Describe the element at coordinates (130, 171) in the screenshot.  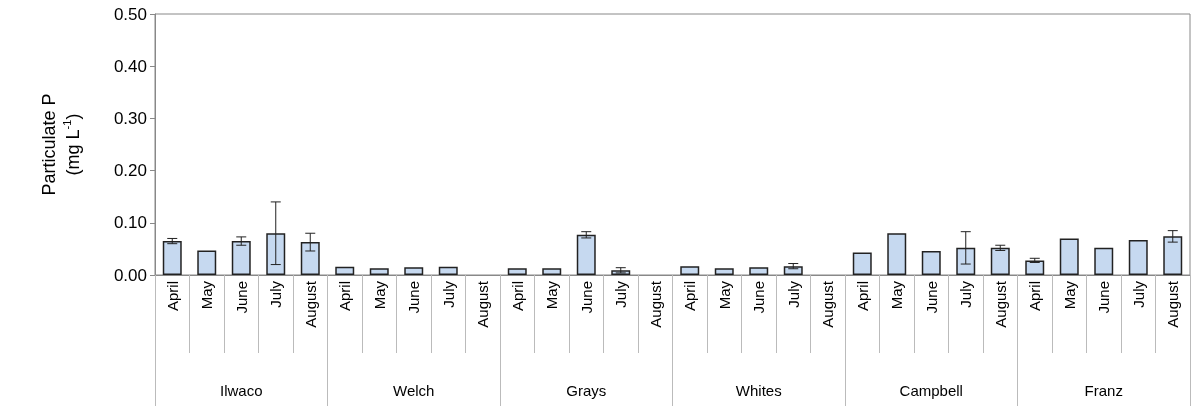
I see `y-tick-label: 0.20` at that location.